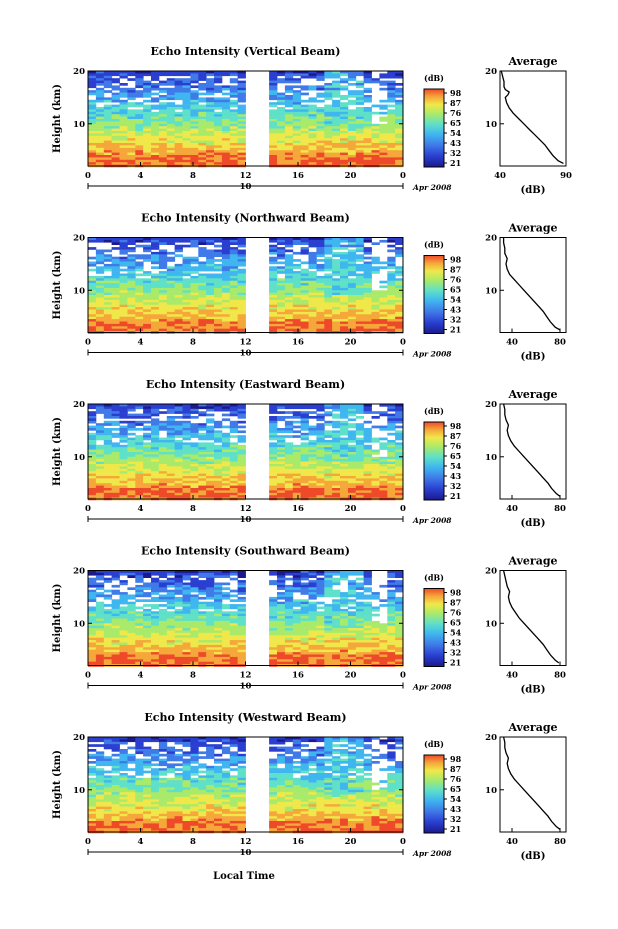 This screenshot has height=929, width=618. What do you see at coordinates (245, 717) in the screenshot?
I see `panel-title: Echo Intensity (Westward Beam)` at bounding box center [245, 717].